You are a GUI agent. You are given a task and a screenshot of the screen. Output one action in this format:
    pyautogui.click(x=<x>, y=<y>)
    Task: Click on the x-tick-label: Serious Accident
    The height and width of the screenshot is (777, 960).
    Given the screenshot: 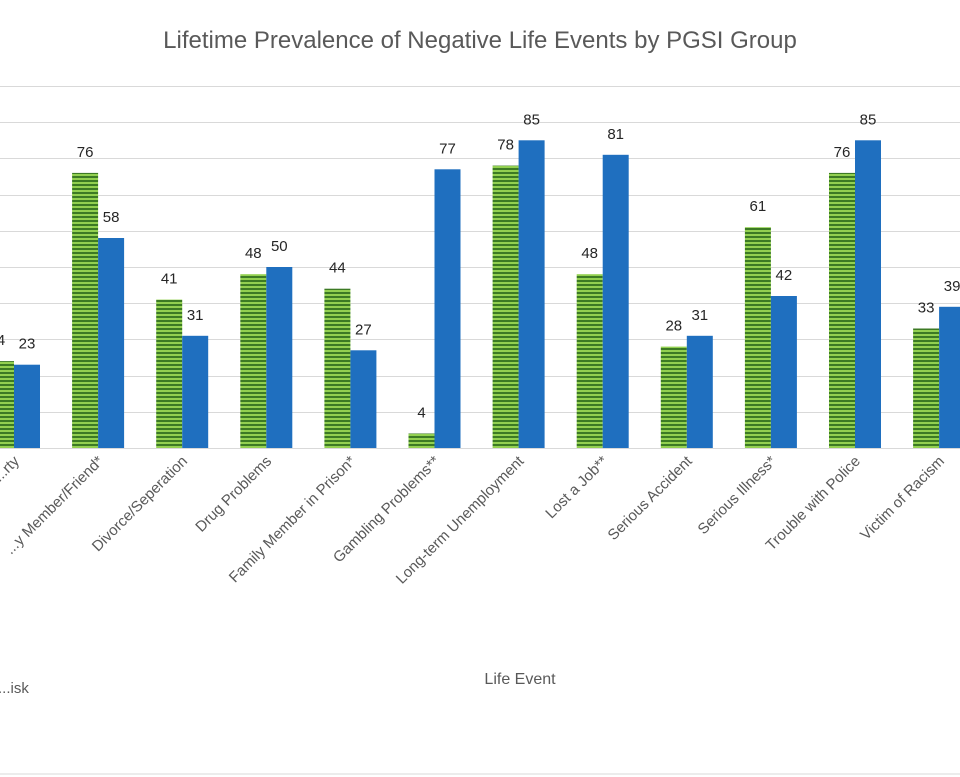 What is the action you would take?
    pyautogui.click(x=651, y=498)
    